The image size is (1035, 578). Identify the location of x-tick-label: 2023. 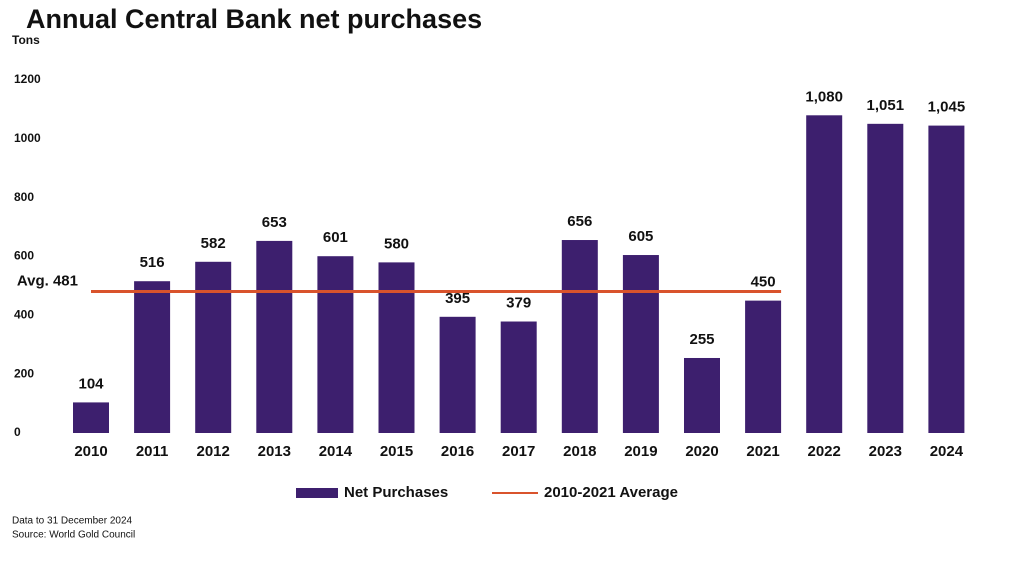
(885, 451).